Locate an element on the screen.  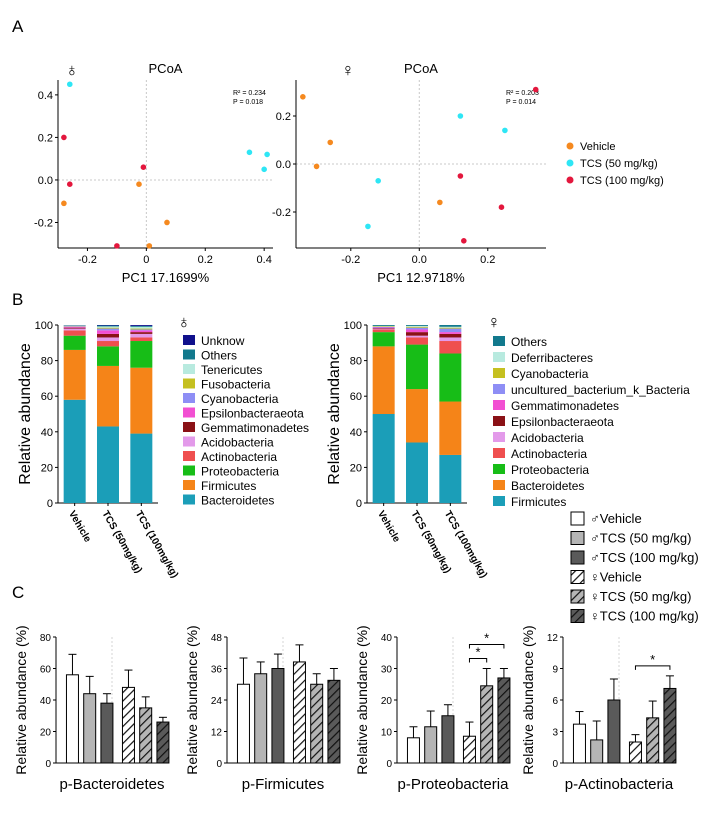
y-tick-label: 40 is located at coordinates (47, 433).